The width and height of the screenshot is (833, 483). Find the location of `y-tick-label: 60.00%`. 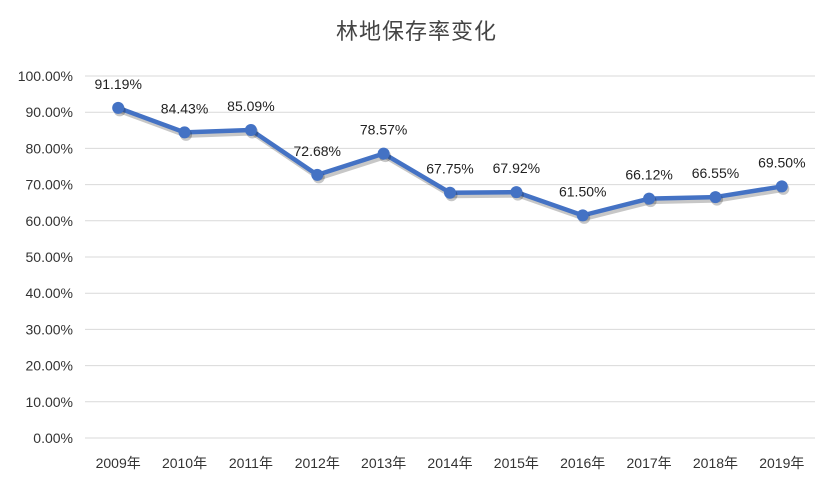

y-tick-label: 60.00% is located at coordinates (49, 221).